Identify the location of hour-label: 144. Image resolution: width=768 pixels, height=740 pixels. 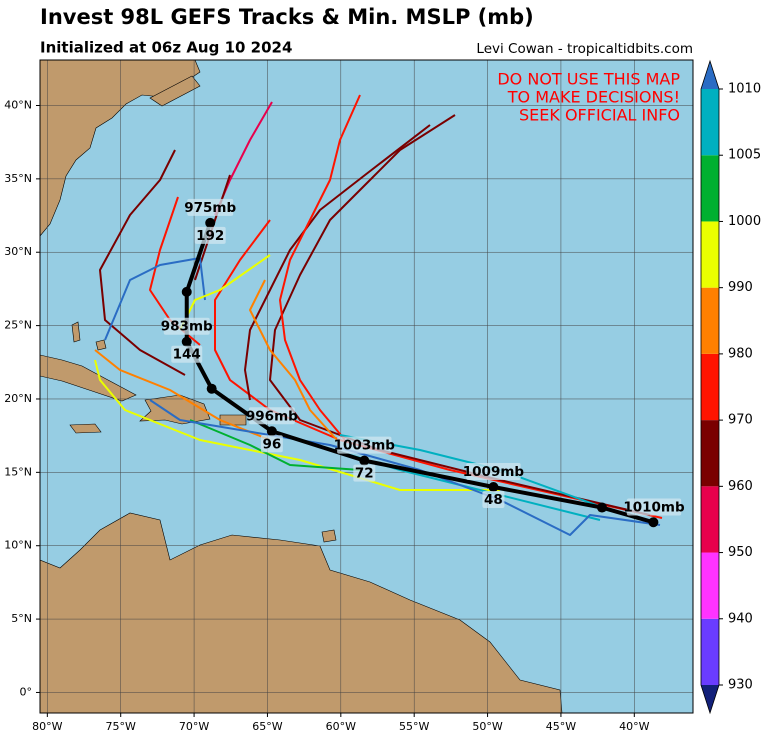
(187, 355).